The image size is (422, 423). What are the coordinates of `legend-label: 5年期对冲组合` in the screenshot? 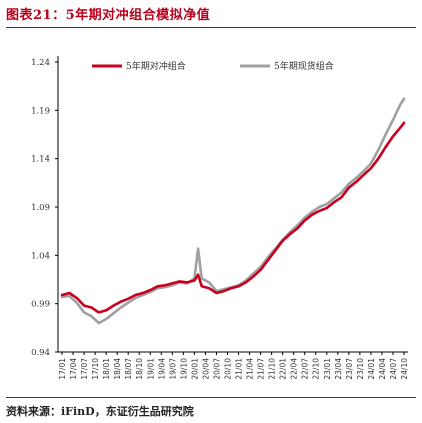 It's located at (156, 66).